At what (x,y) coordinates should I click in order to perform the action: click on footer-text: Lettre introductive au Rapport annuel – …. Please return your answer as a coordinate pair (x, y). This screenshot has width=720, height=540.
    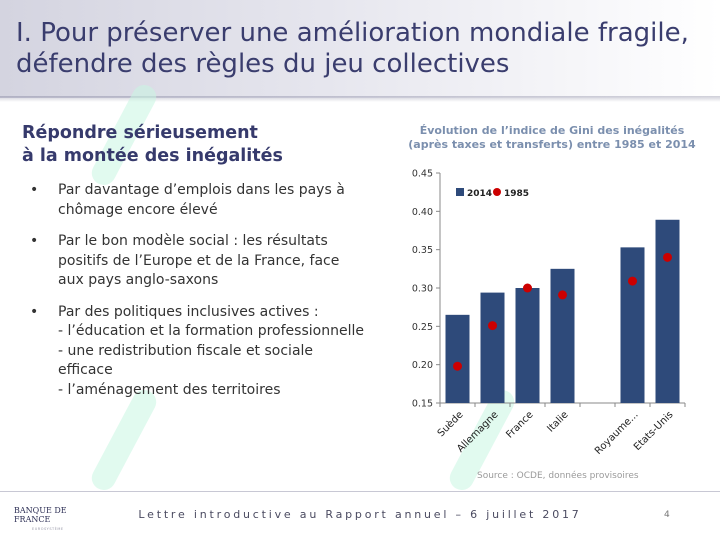
    Looking at the image, I should click on (360, 514).